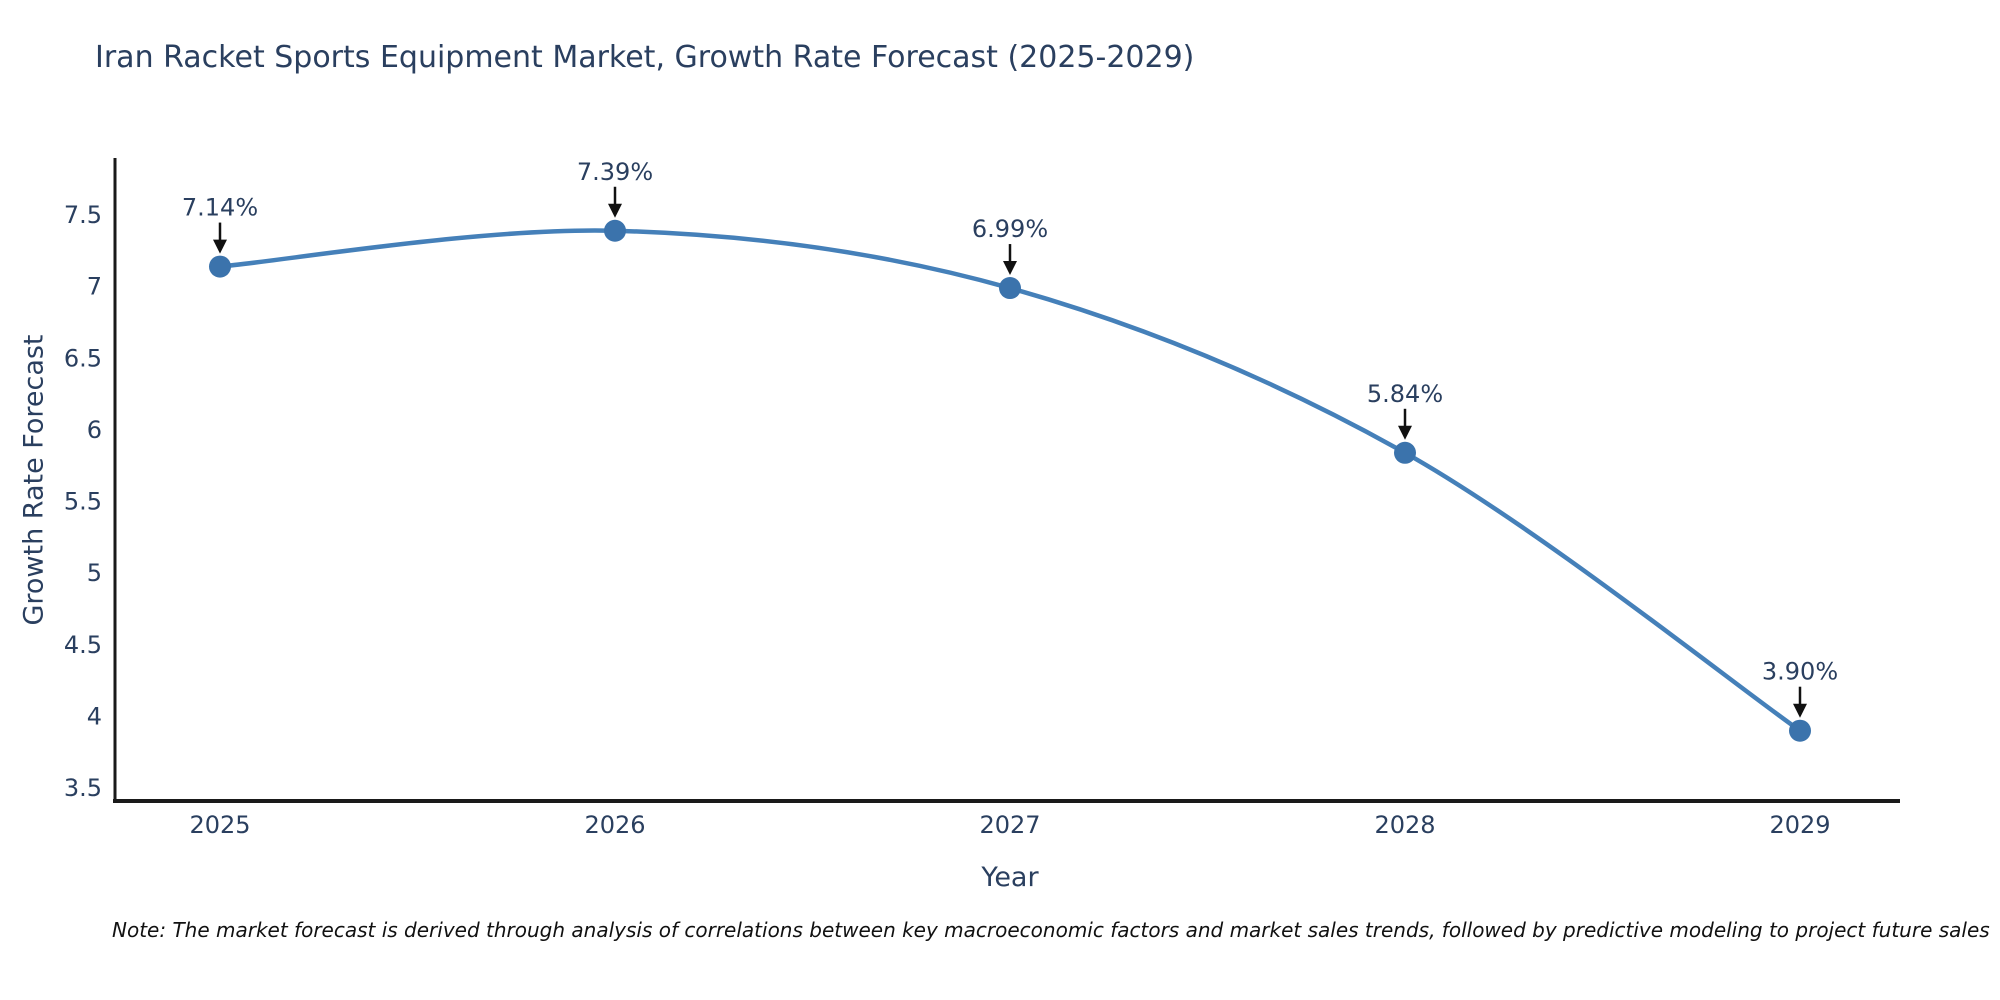 The width and height of the screenshot is (2000, 1000). Describe the element at coordinates (94, 430) in the screenshot. I see `y-tick-label: 6` at that location.